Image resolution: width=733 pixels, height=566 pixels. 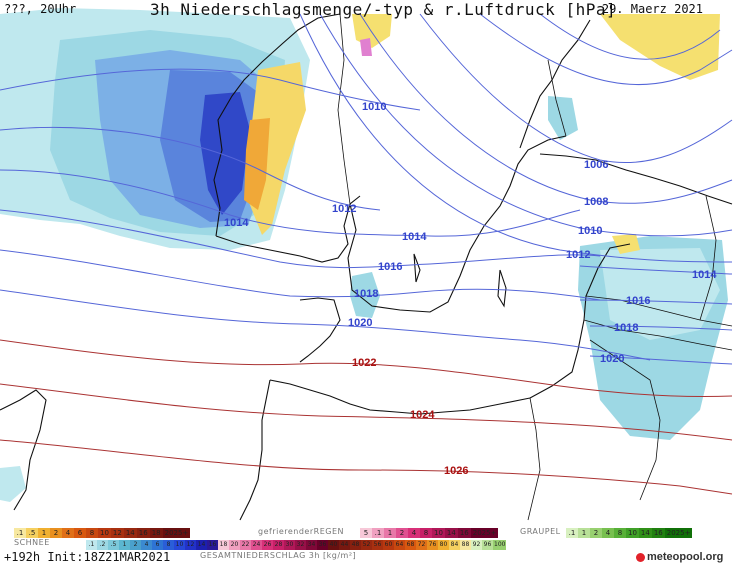 I want to click on snow-field-finland, so click(x=563, y=118).